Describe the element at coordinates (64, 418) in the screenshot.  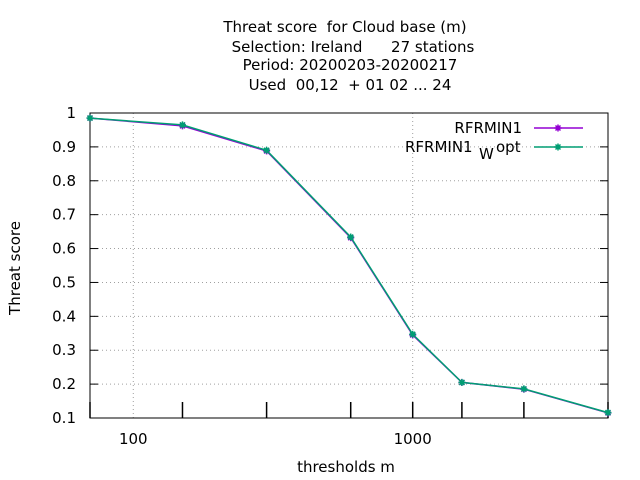
I see `y-tick-label: 0.1` at that location.